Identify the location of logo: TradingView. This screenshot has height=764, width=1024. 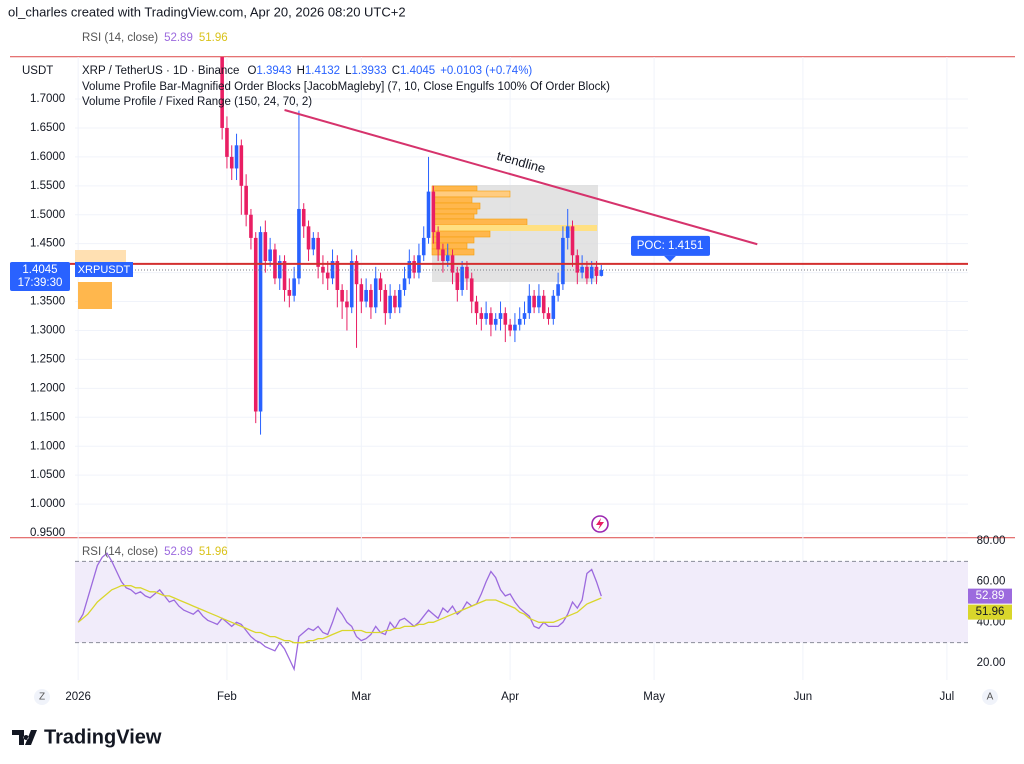
(87, 737).